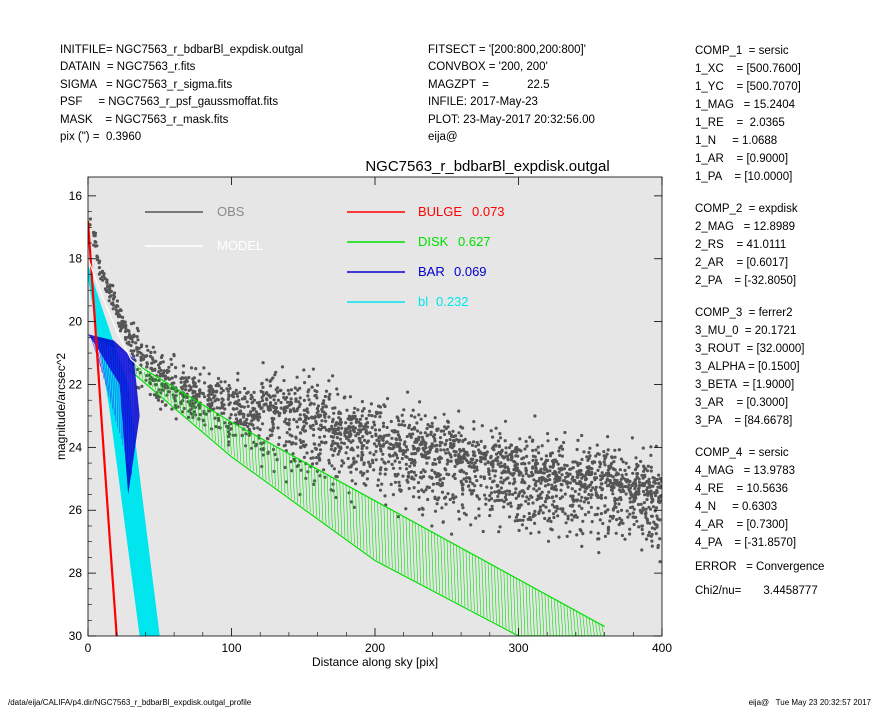 This screenshot has height=708, width=885. What do you see at coordinates (488, 67) in the screenshot?
I see `header-mid-line-1: CONVBOX = '200, 200'` at bounding box center [488, 67].